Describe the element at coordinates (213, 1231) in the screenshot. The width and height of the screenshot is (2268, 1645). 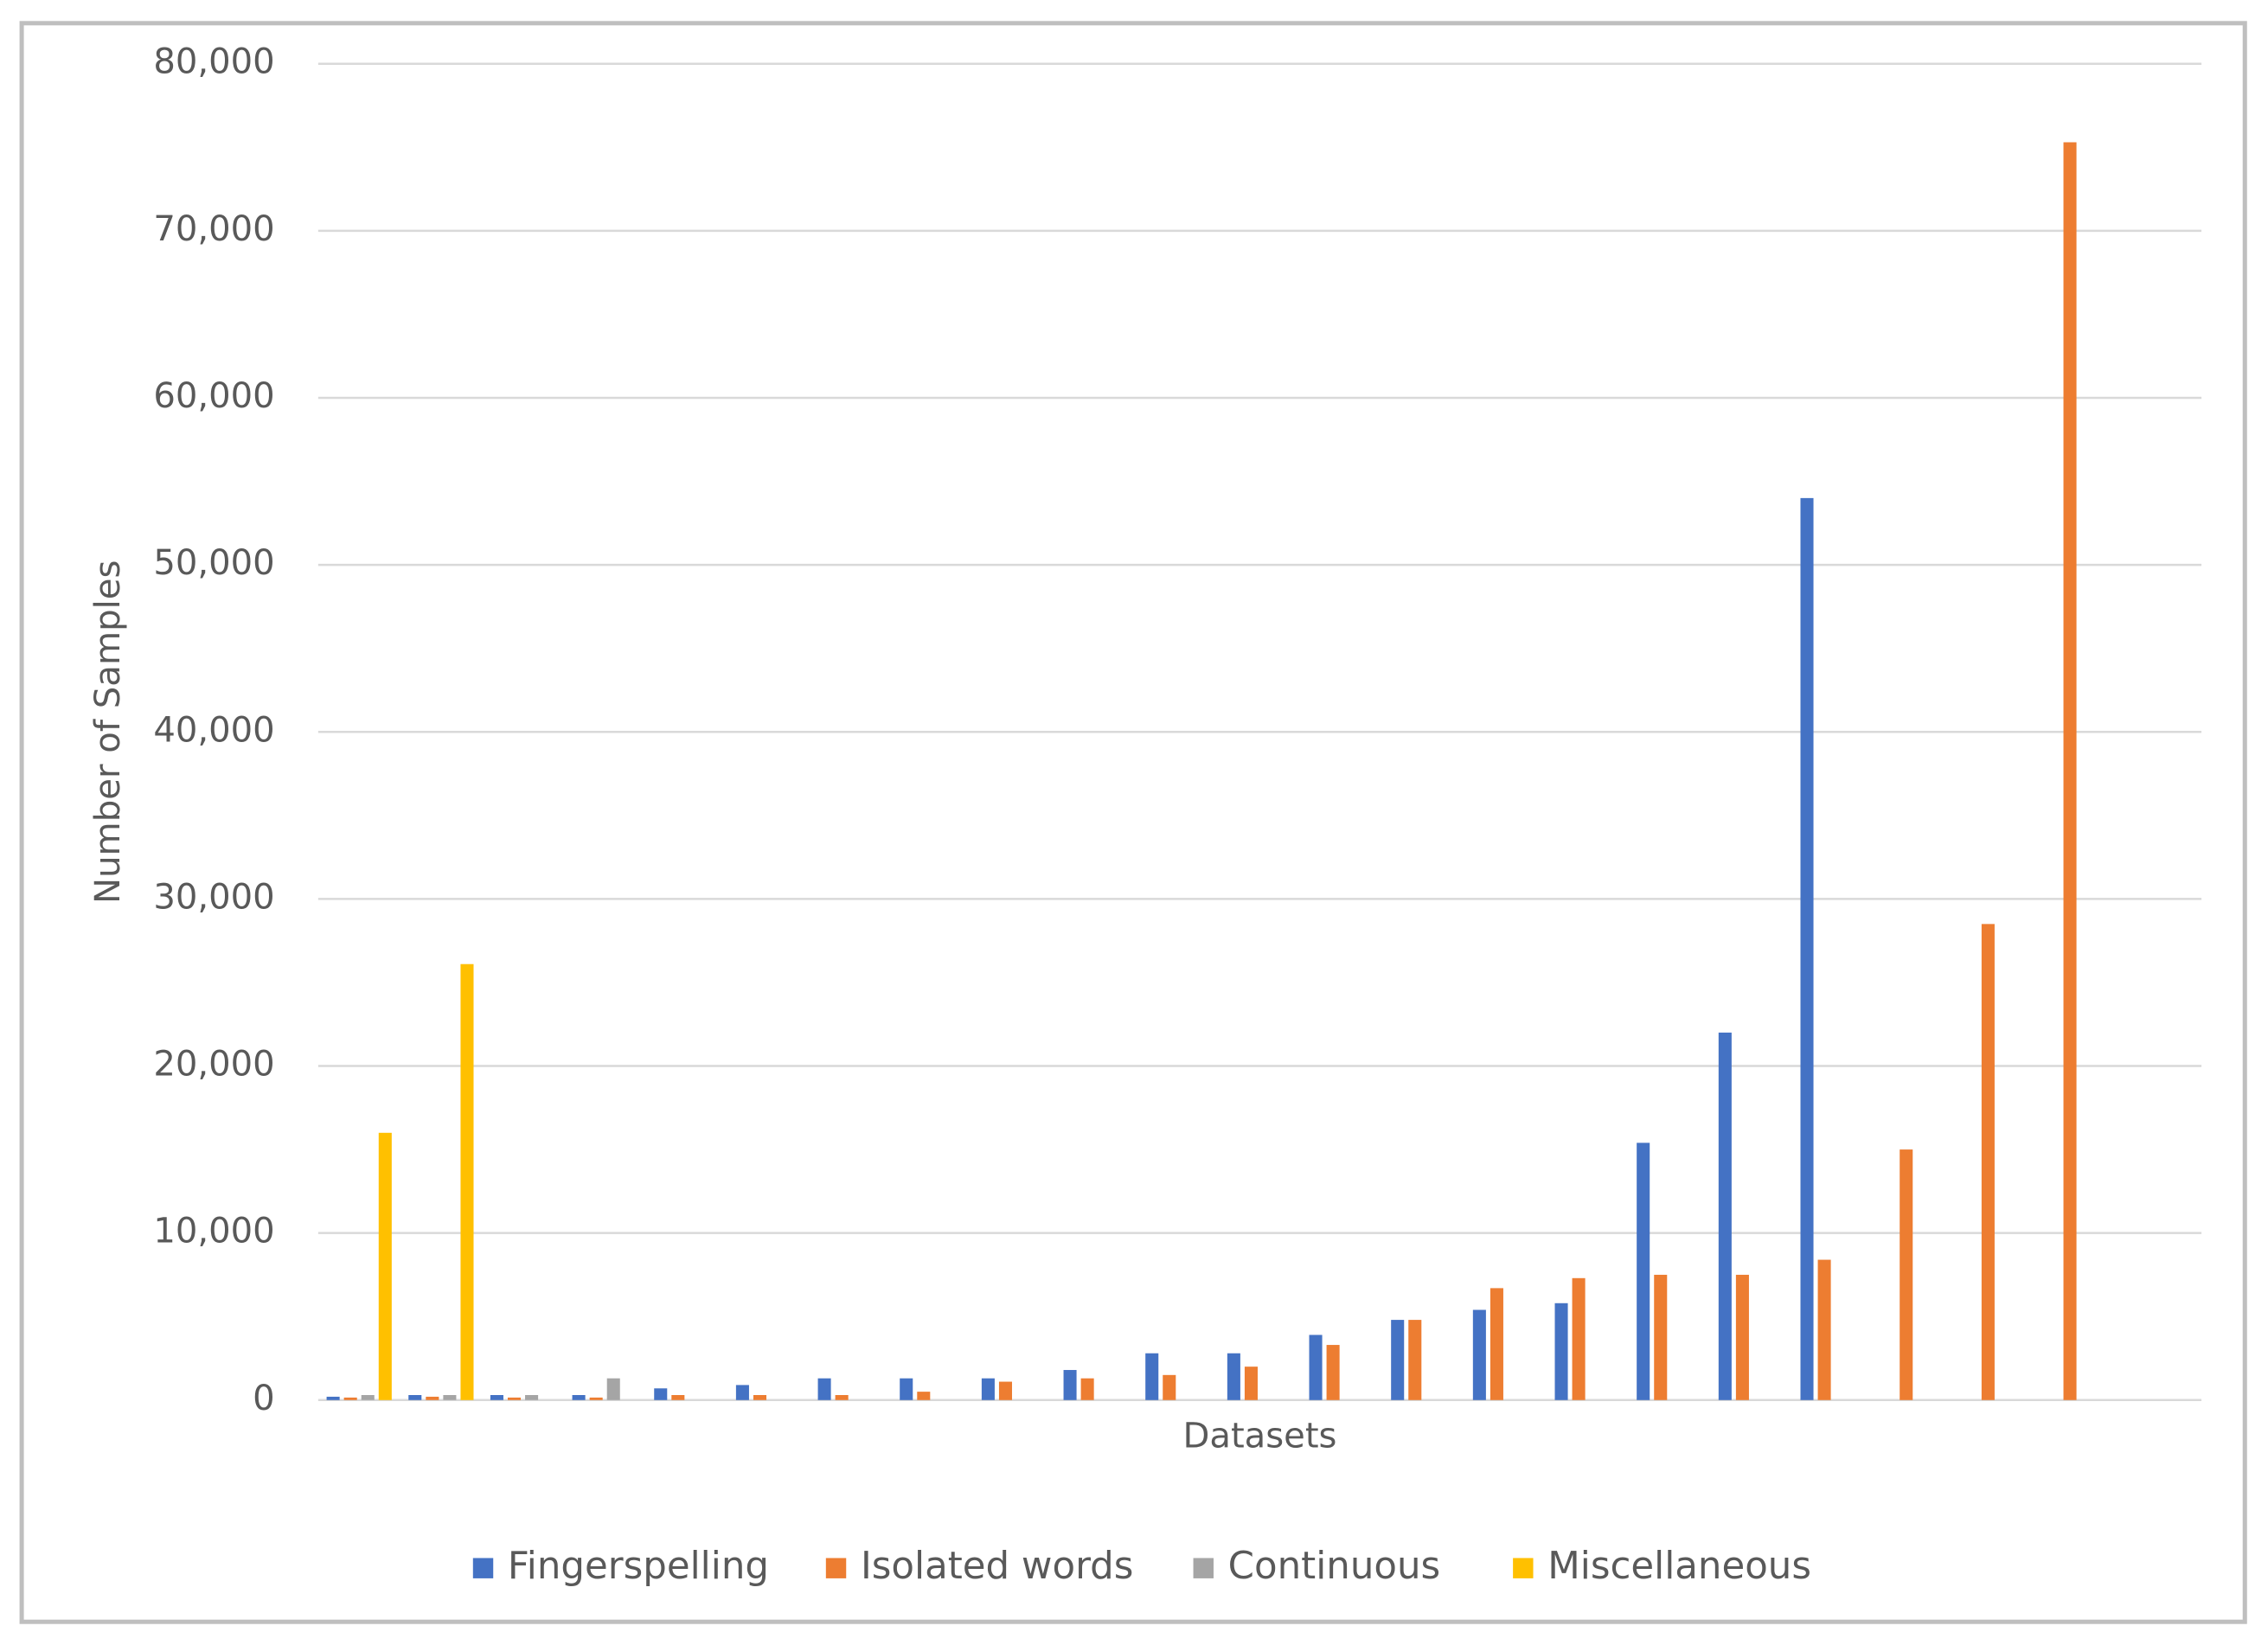
I see `y-tick-label: 10,000` at that location.